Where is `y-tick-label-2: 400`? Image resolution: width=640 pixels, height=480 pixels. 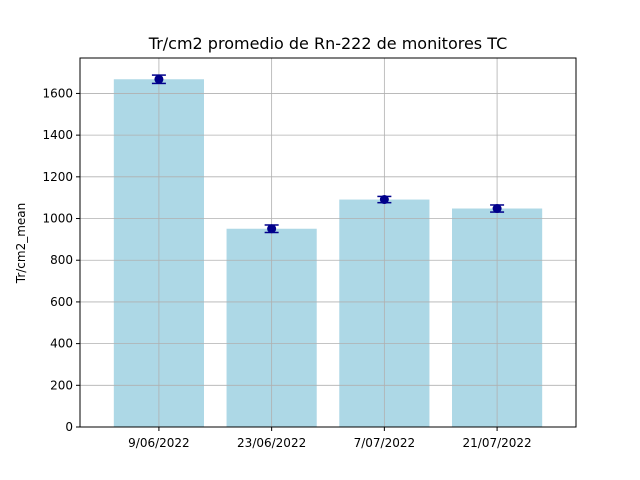
y-tick-label-2: 400 is located at coordinates (61, 344).